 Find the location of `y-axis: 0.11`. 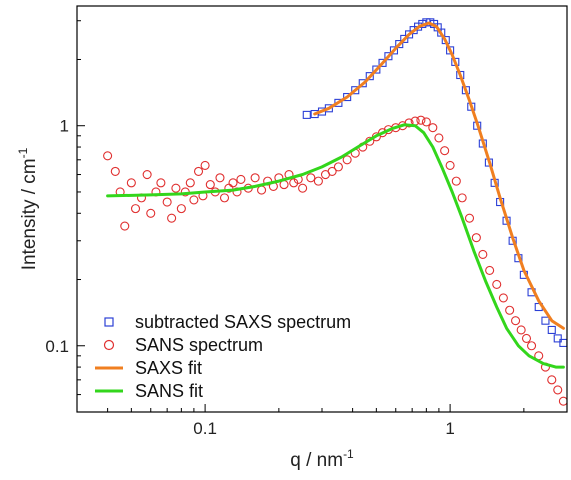

y-axis: 0.11 is located at coordinates (65, 216).